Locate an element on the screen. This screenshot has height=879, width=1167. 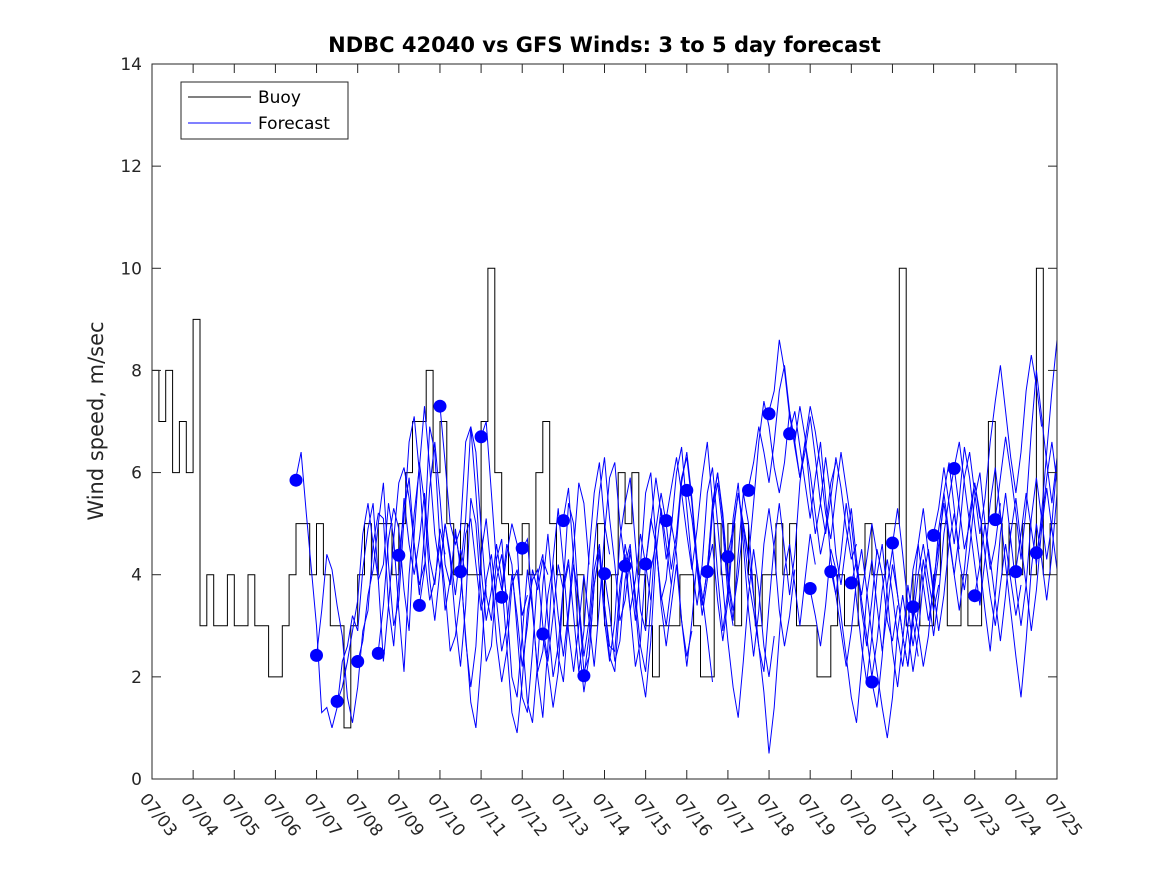
x-tick-label: 07/22 is located at coordinates (940, 815).